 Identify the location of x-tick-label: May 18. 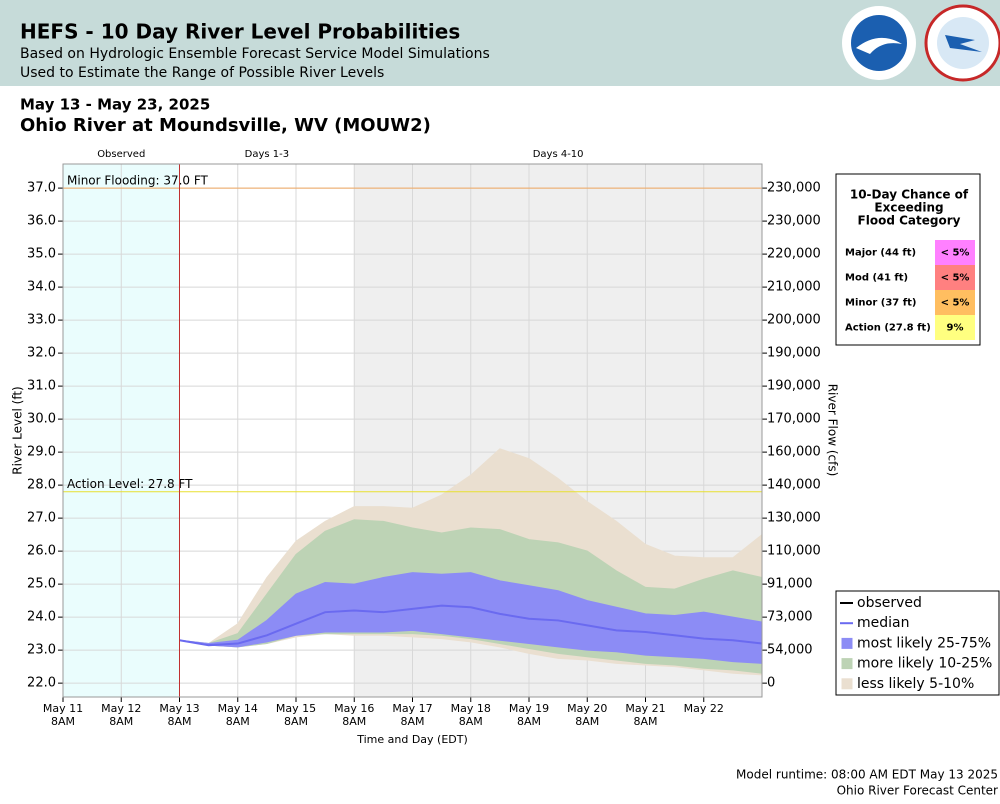
(471, 708).